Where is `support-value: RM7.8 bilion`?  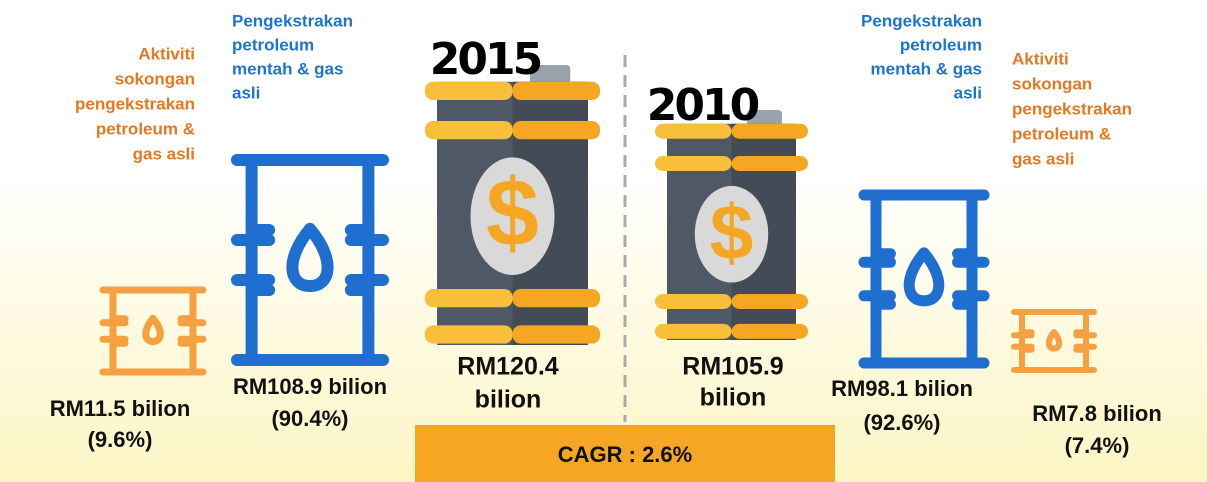 support-value: RM7.8 bilion is located at coordinates (1097, 413).